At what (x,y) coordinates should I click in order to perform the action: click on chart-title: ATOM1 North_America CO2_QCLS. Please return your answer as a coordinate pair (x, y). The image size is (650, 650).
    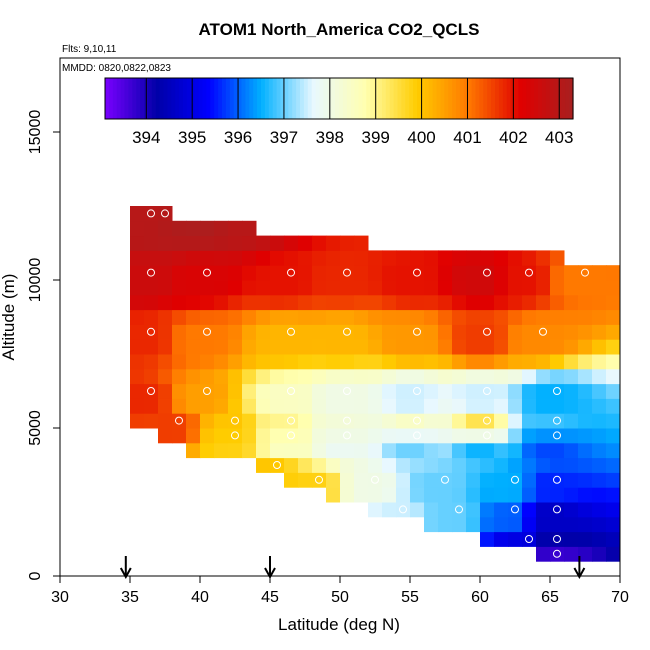
    Looking at the image, I should click on (339, 29).